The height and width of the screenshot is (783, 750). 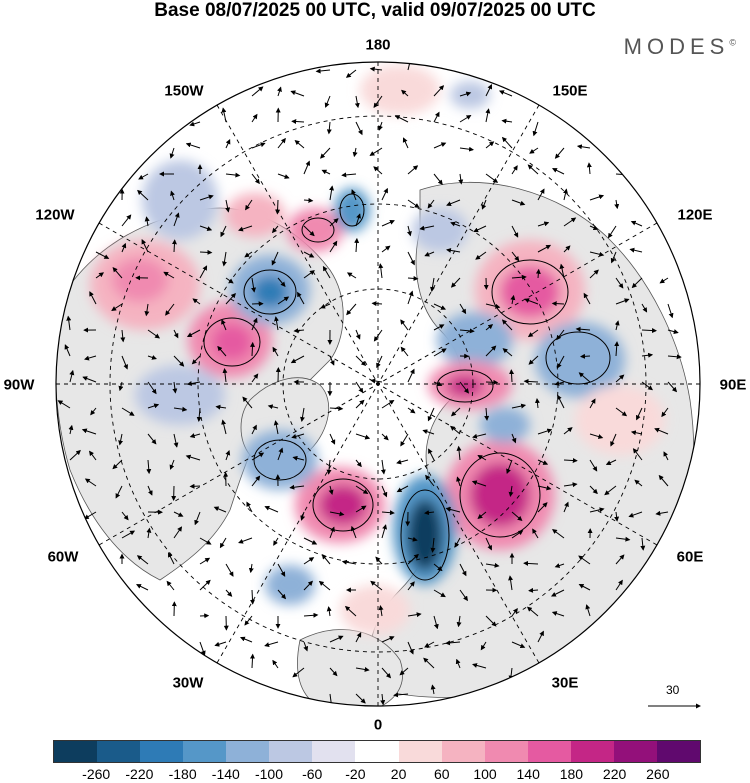 I want to click on lon-label-180: 180, so click(x=378, y=45).